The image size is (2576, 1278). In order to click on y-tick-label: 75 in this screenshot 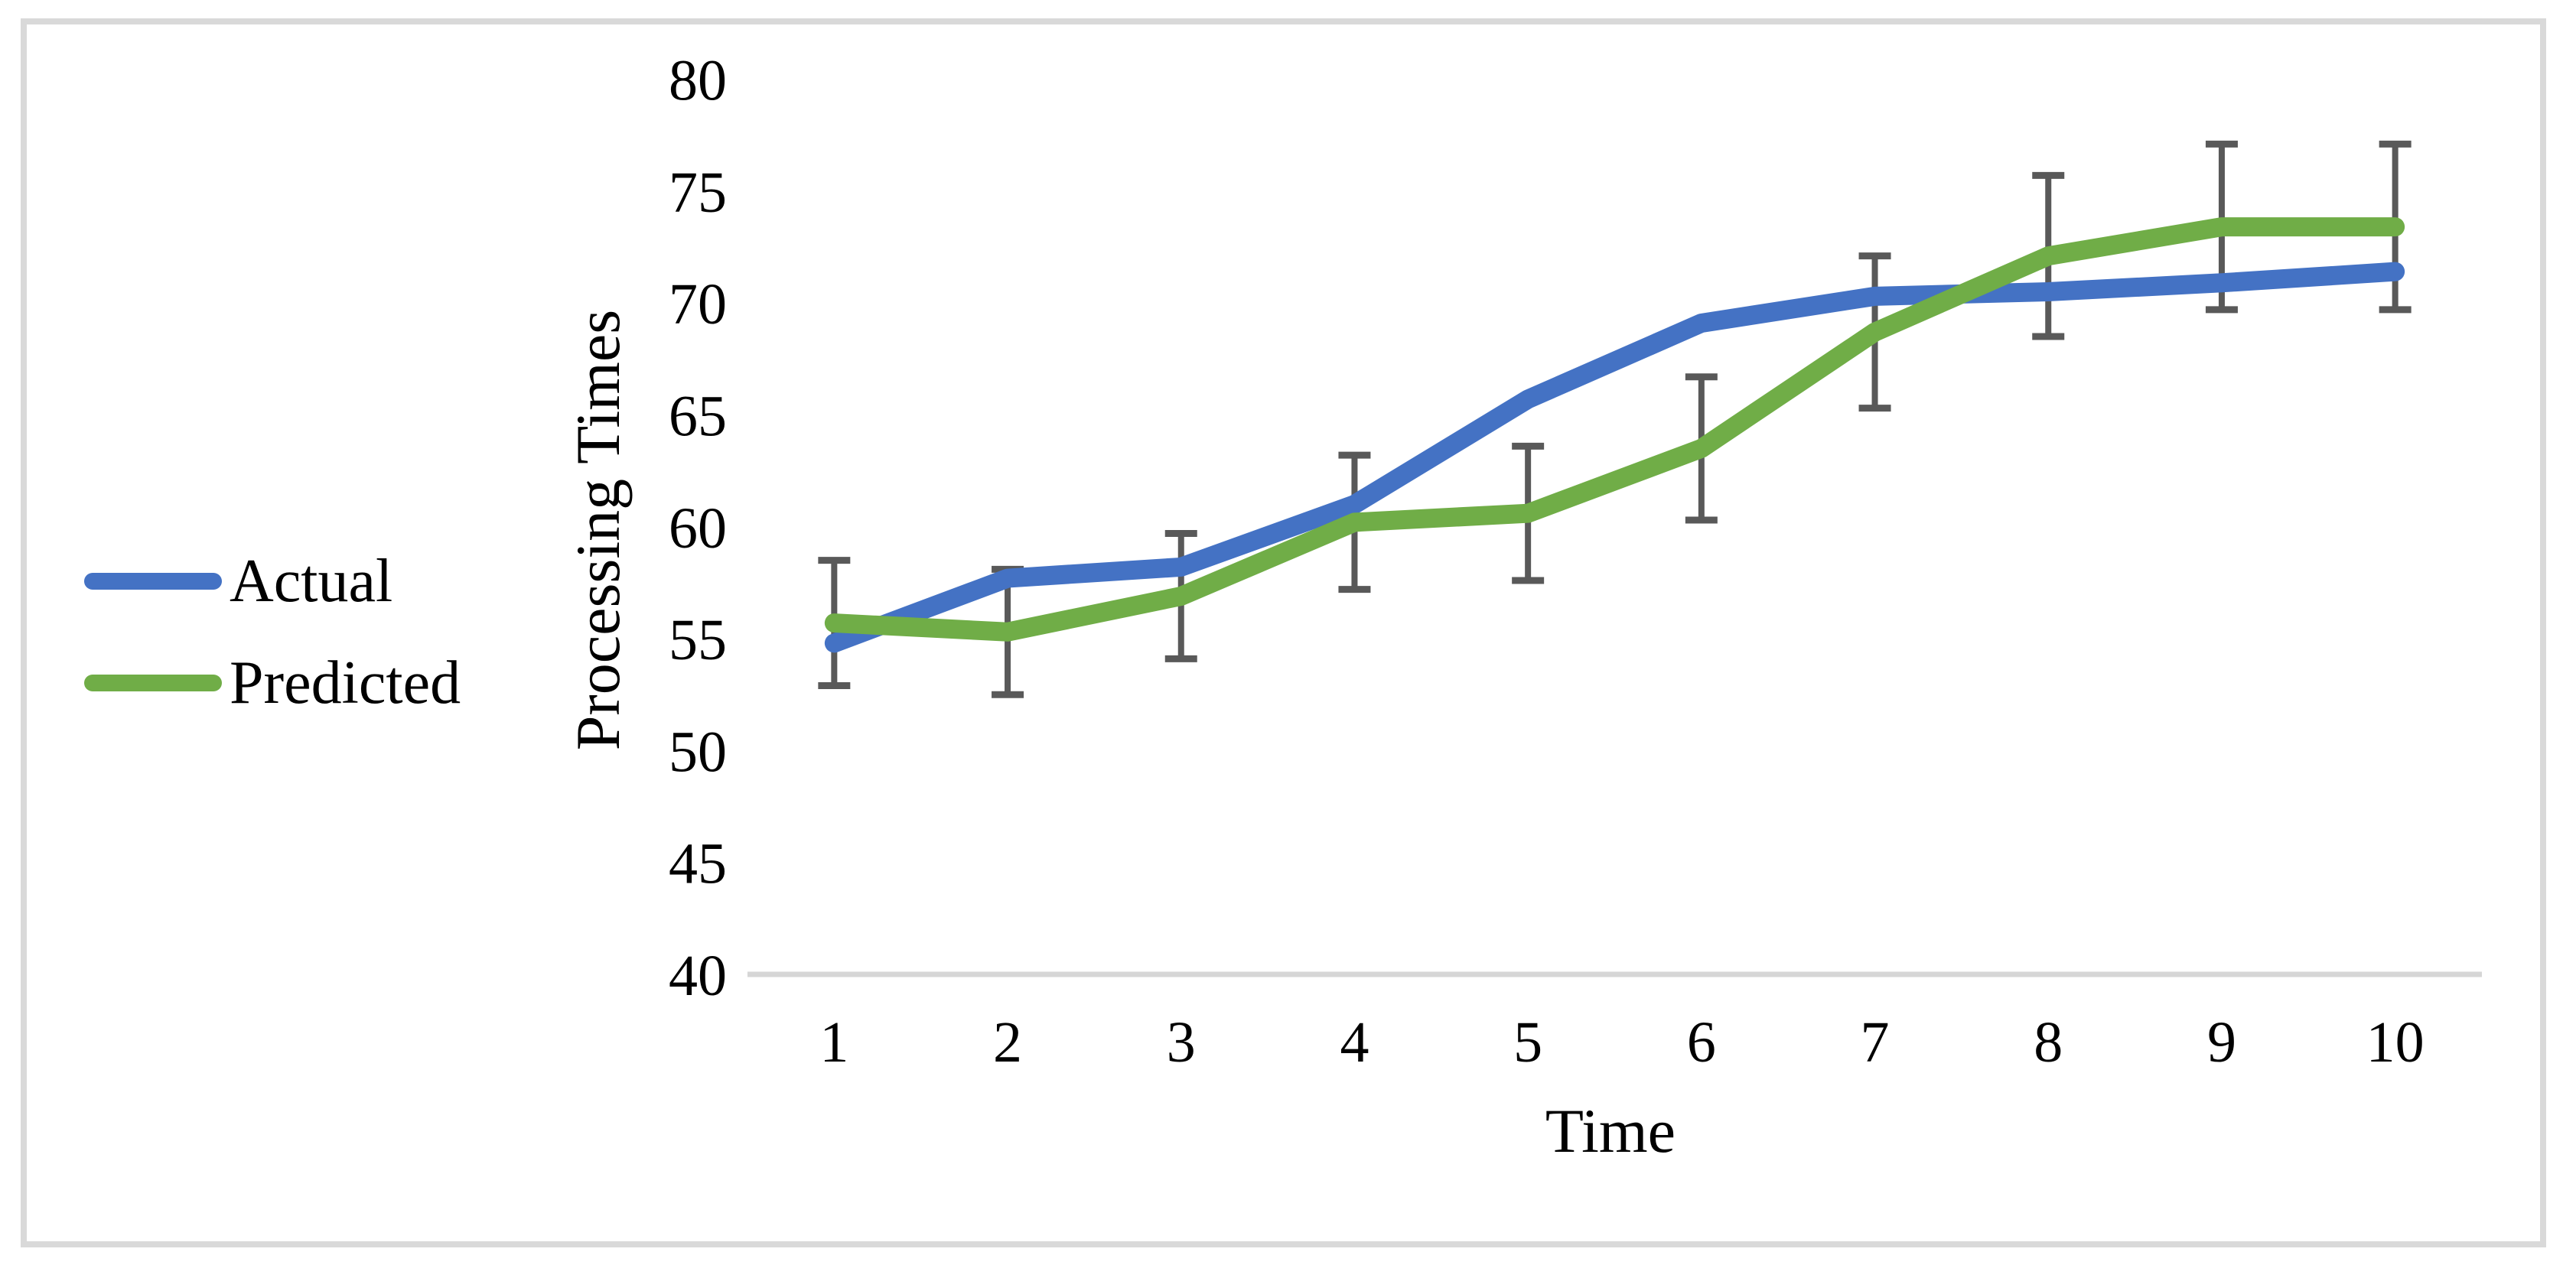, I will do `click(698, 193)`.